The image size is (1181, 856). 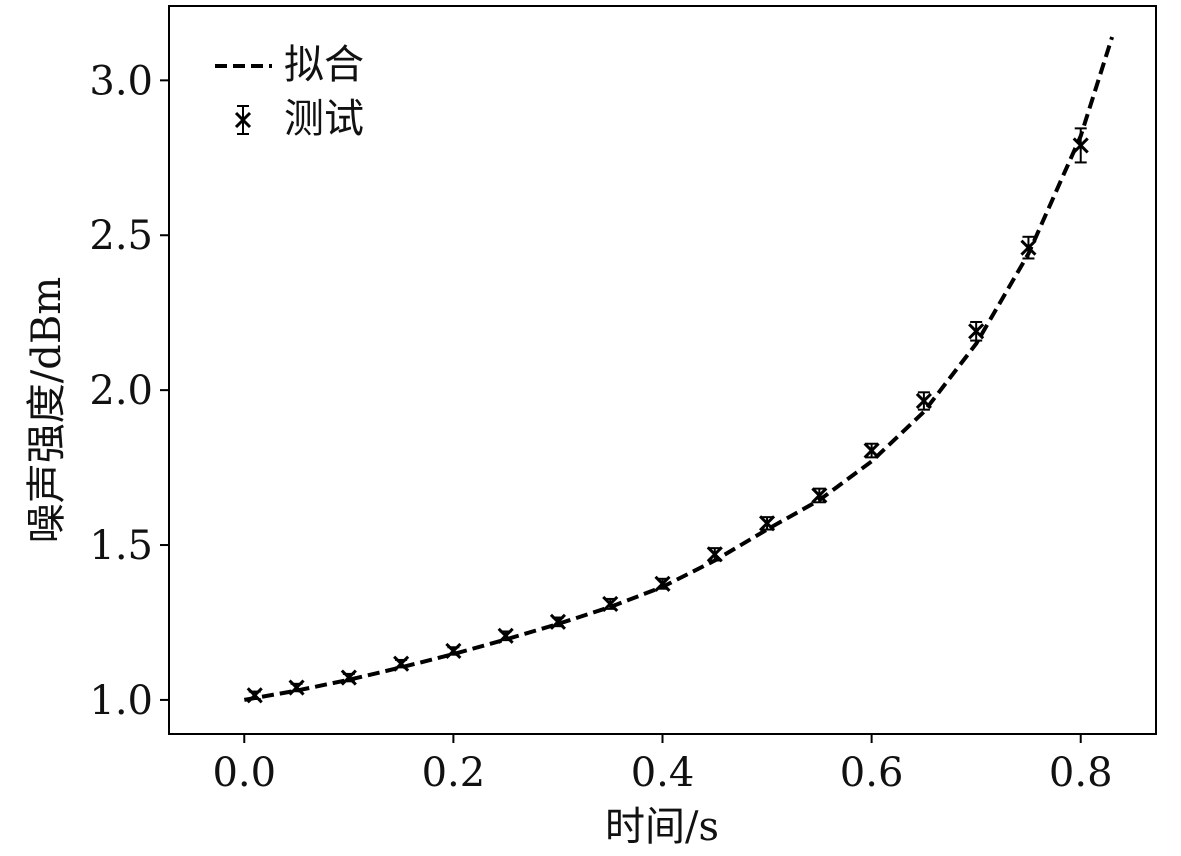 I want to click on x-axis-ticks: 0.0 0.2 0.4 0.6 0.8, so click(x=662, y=765).